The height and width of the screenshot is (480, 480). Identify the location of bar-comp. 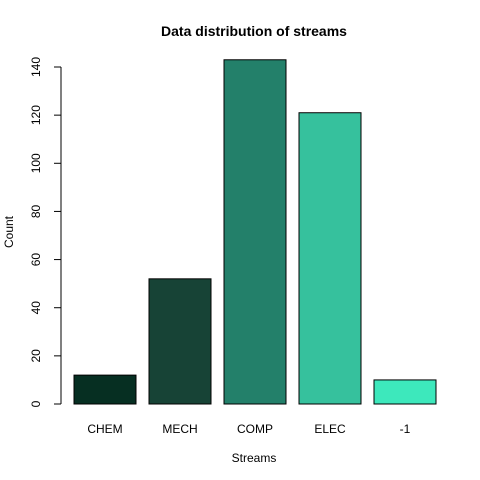
(255, 232).